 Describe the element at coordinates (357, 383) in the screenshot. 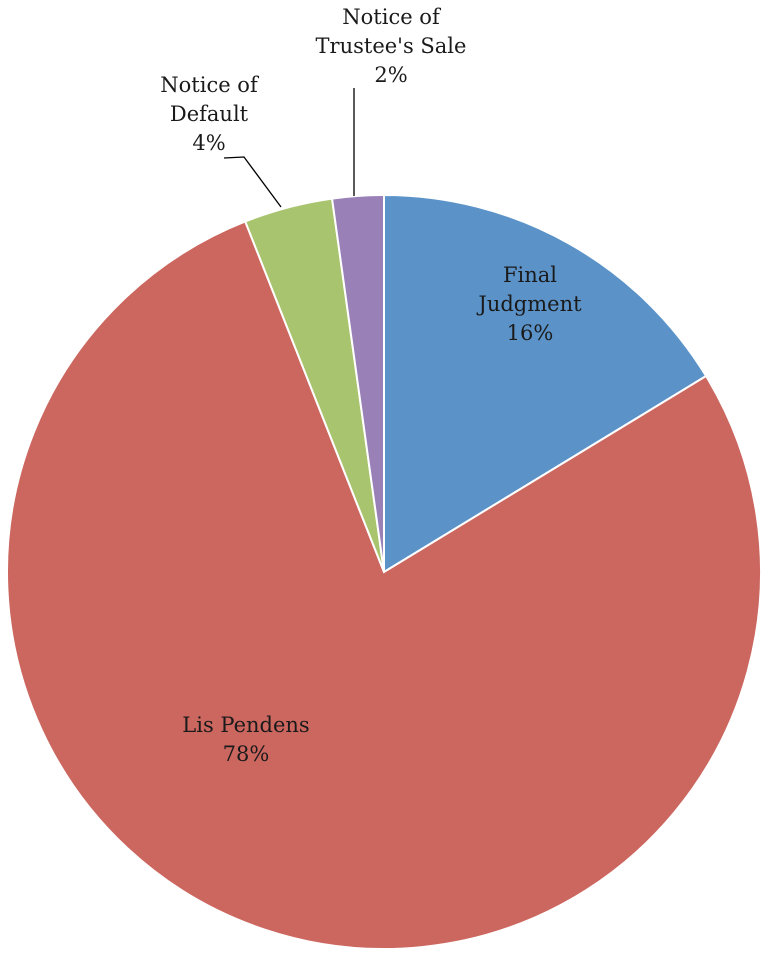

I see `pie-slice-notice-of-trustee-s-sale` at that location.